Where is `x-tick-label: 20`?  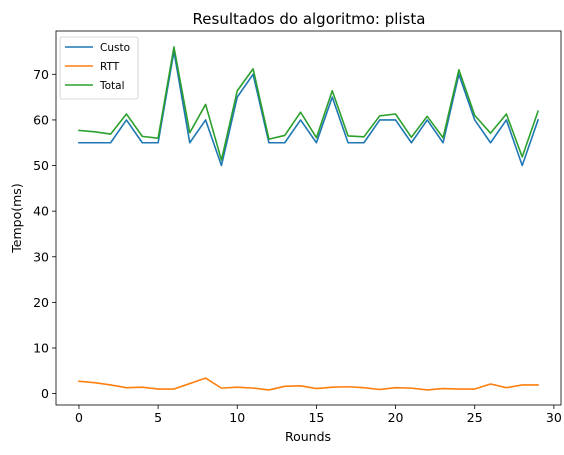 x-tick-label: 20 is located at coordinates (396, 417).